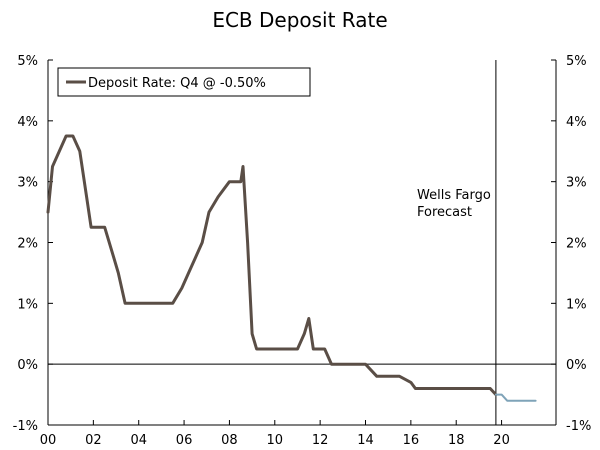 This screenshot has height=450, width=600. I want to click on x-tick-label: 06, so click(184, 440).